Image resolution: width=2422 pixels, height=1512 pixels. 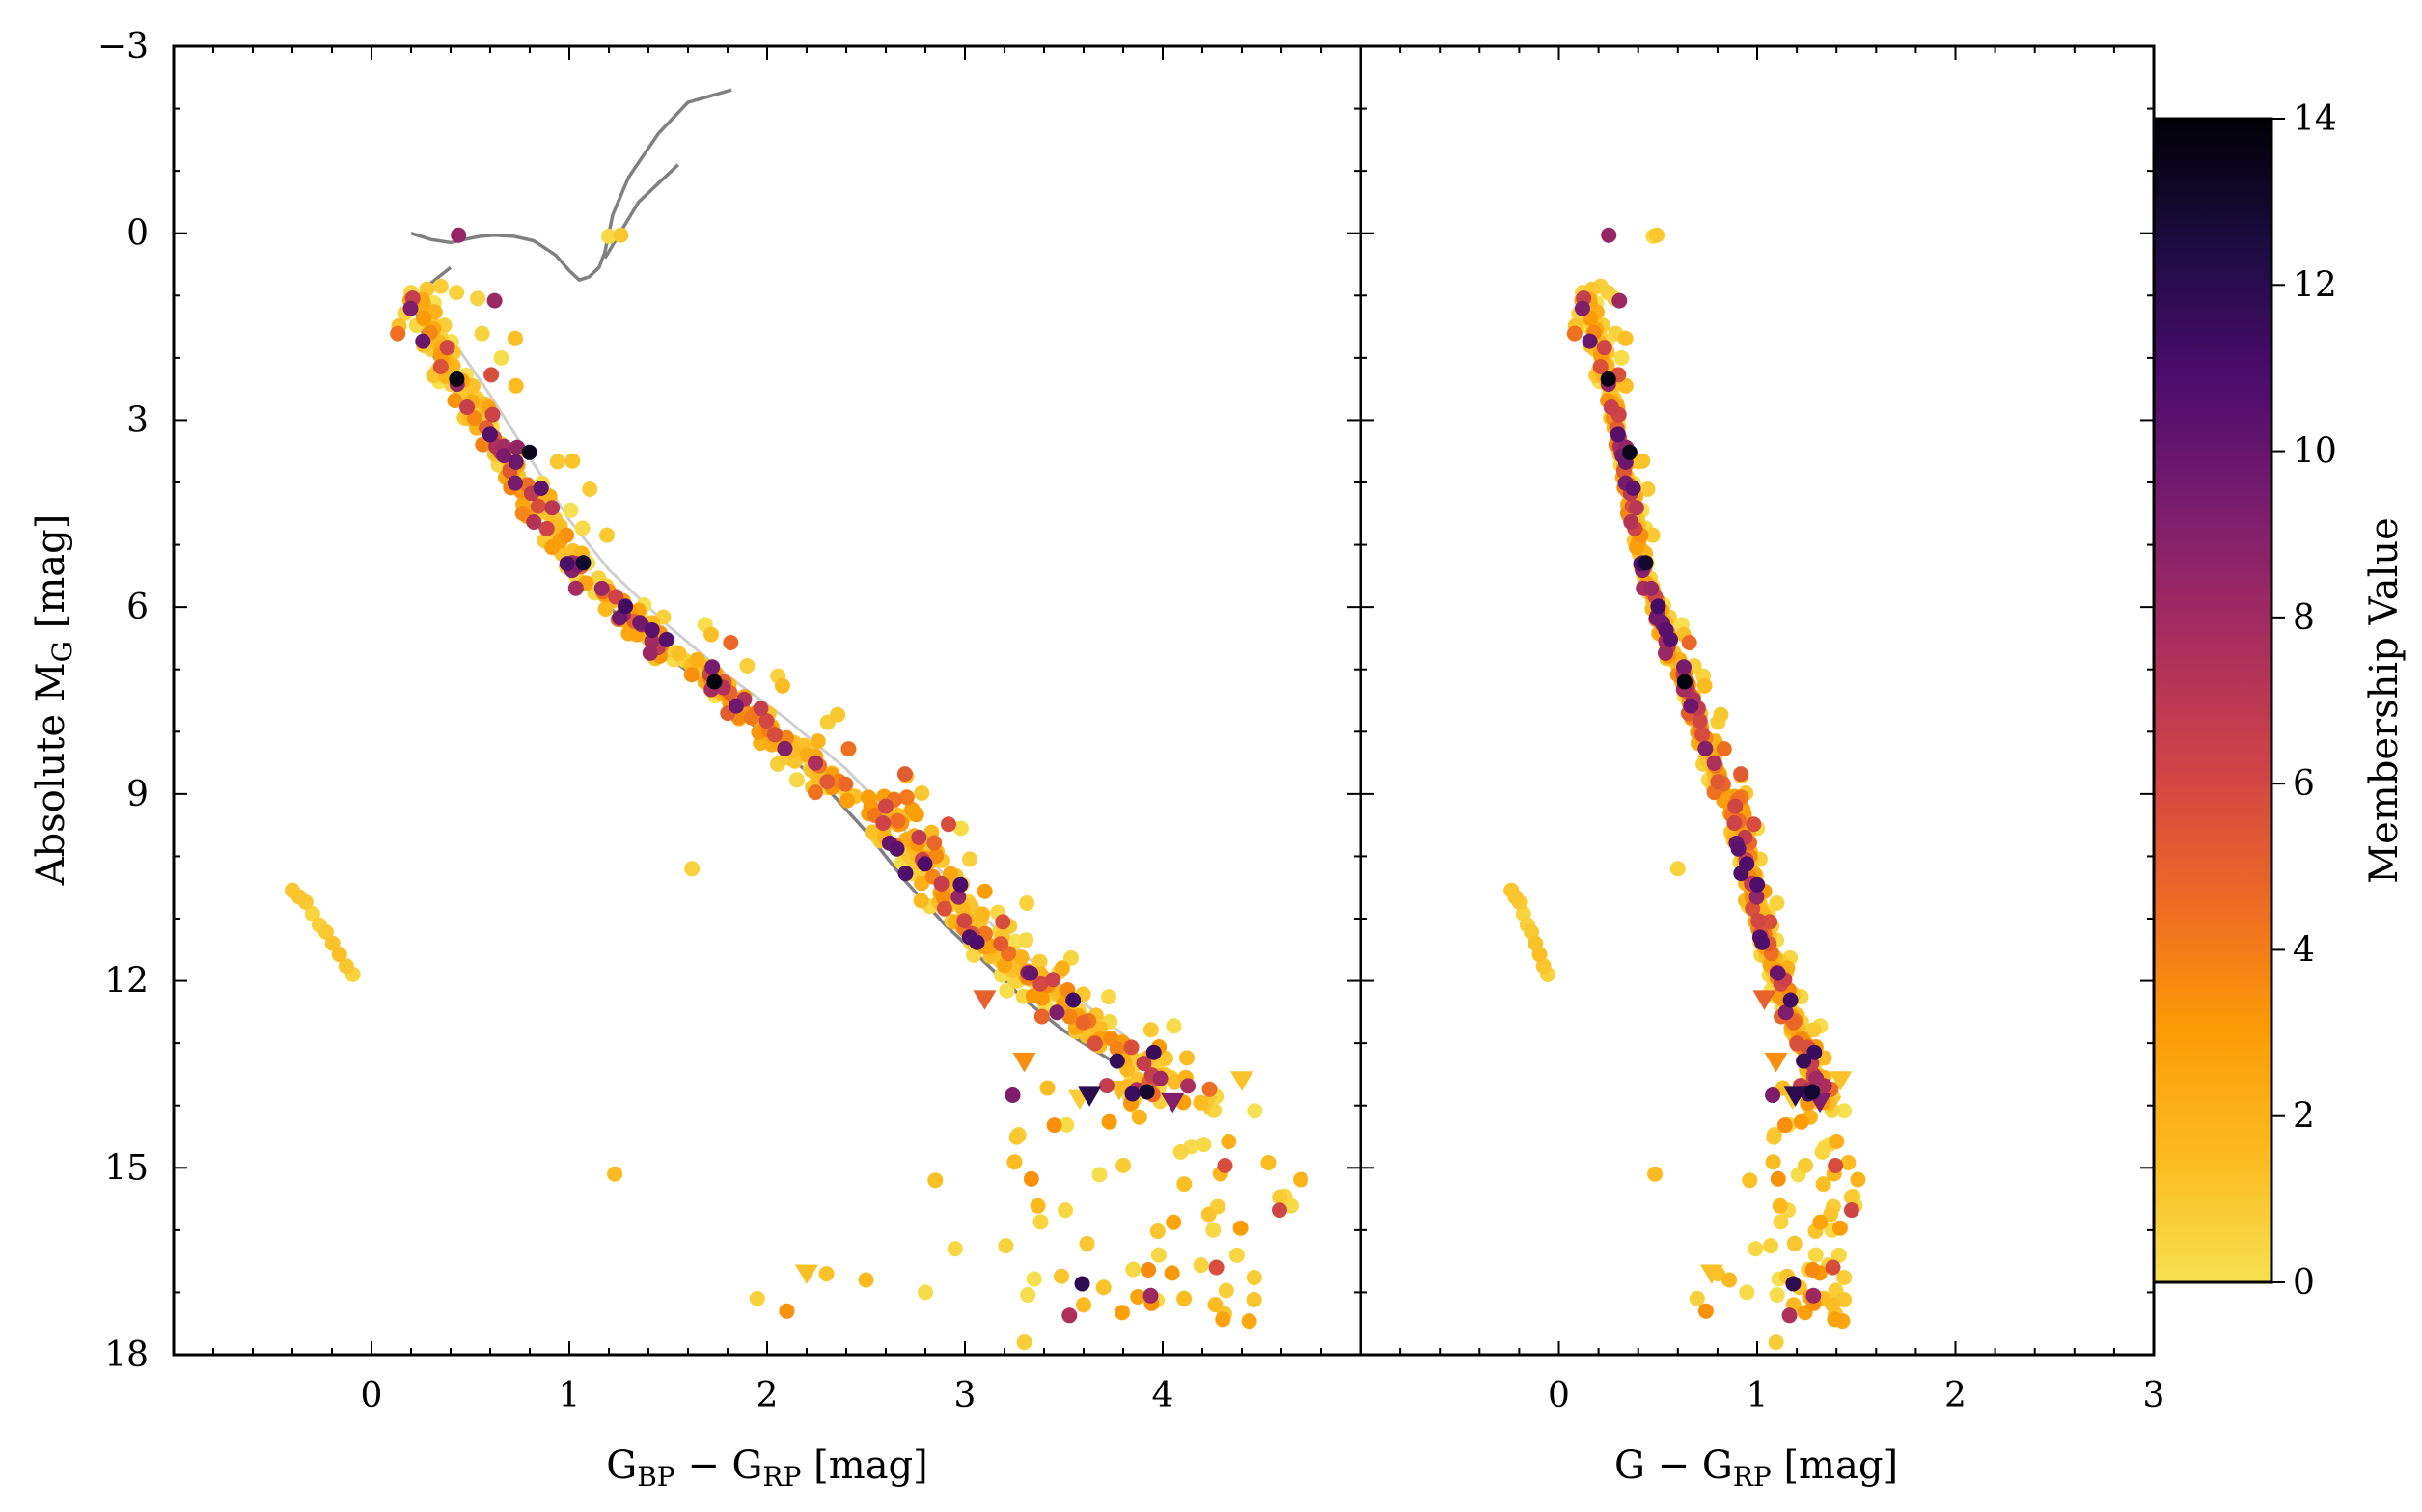 I want to click on y-tick-label: 18, so click(x=126, y=1355).